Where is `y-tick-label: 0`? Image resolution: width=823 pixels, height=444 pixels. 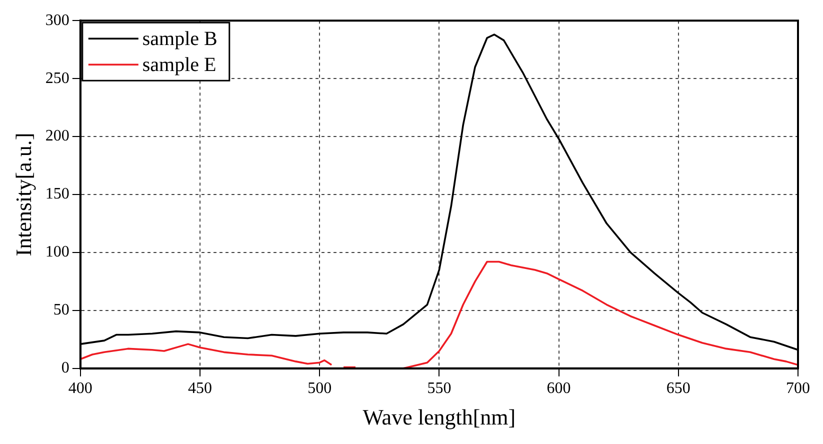 y-tick-label: 0 is located at coordinates (65, 368).